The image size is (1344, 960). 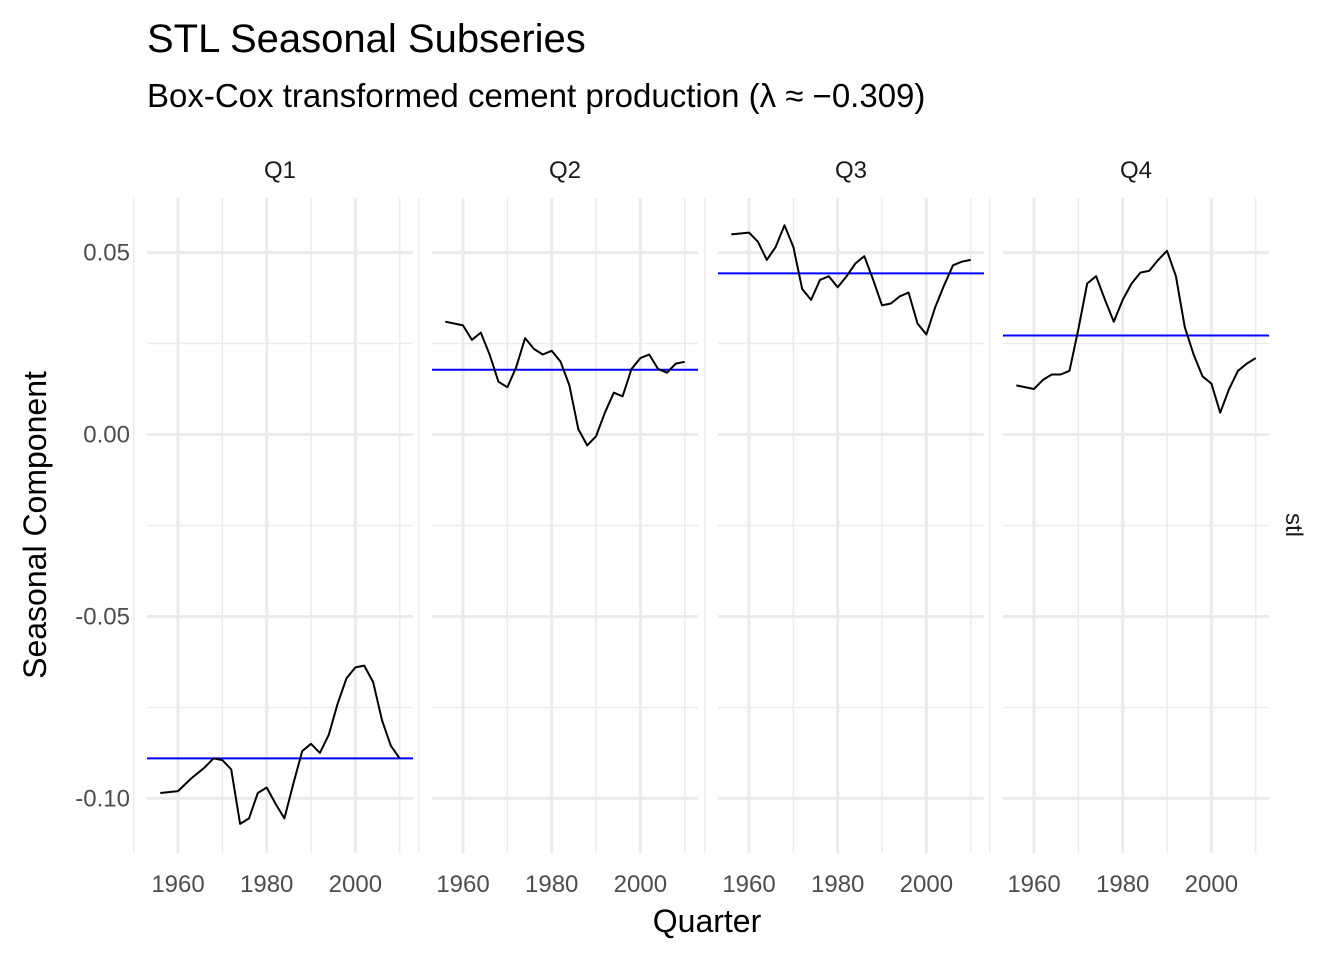 What do you see at coordinates (565, 170) in the screenshot?
I see `facet-strip-label: Q2` at bounding box center [565, 170].